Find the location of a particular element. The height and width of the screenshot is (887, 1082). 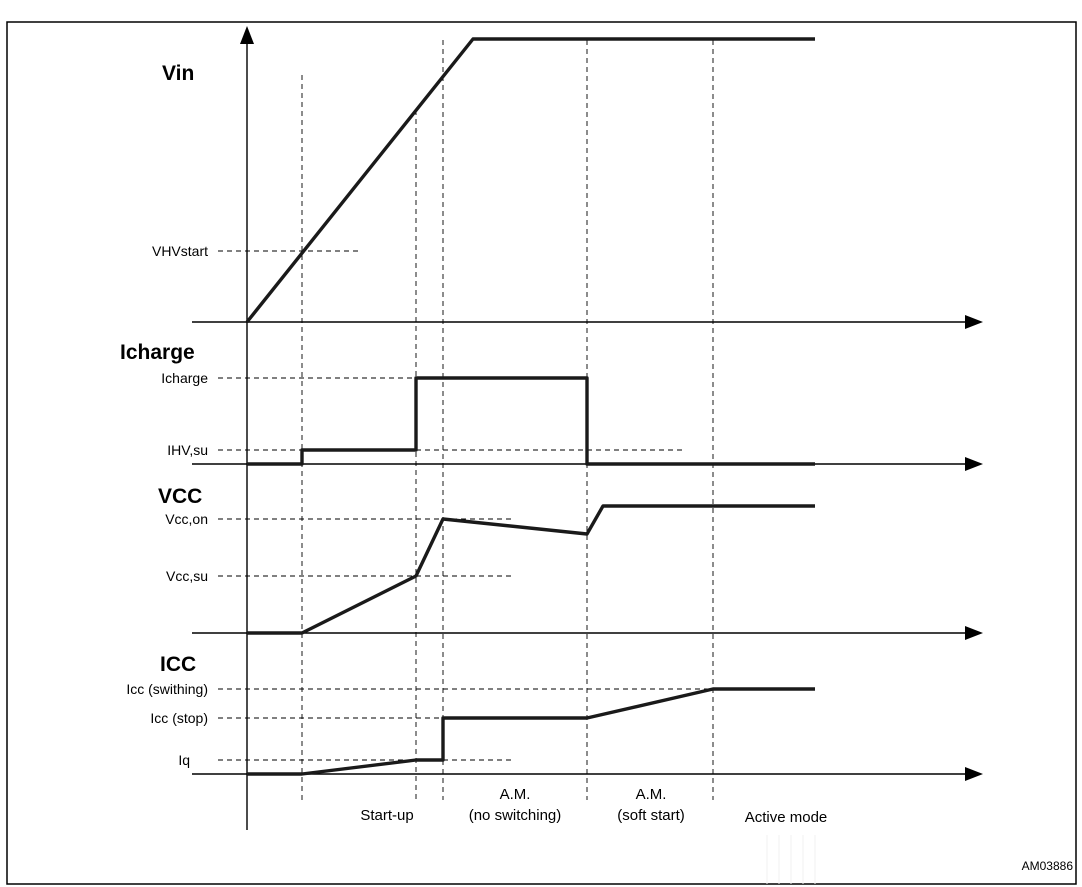

figure-reference-code: AM03886 is located at coordinates (1048, 866).